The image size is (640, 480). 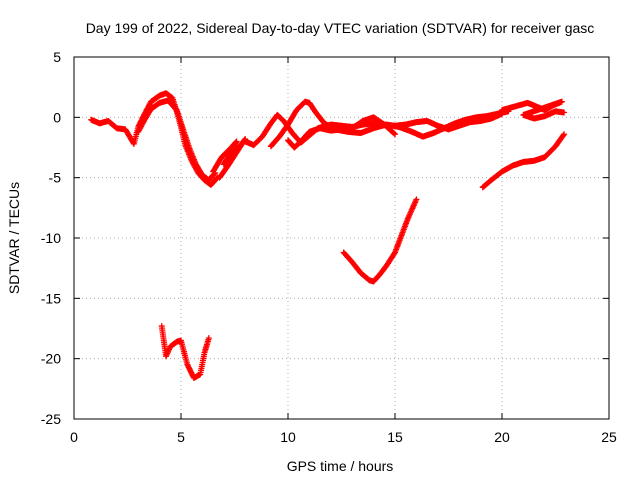 I want to click on x-tick-label: 25, so click(x=609, y=437).